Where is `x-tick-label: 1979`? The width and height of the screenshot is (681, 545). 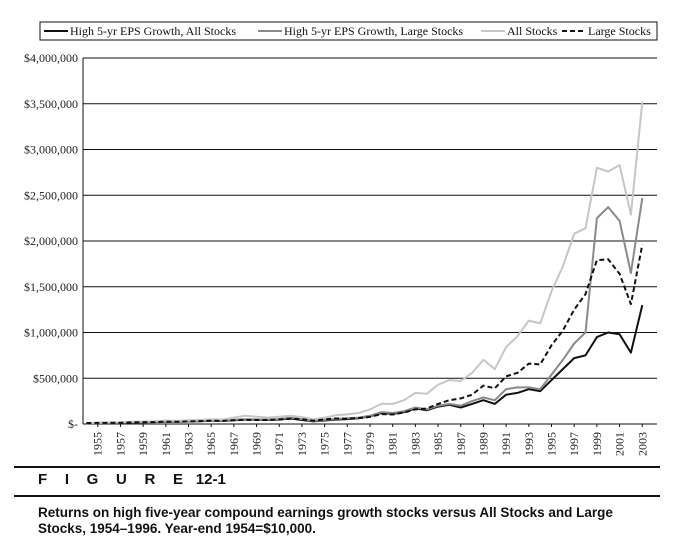
x-tick-label: 1979 is located at coordinates (370, 444).